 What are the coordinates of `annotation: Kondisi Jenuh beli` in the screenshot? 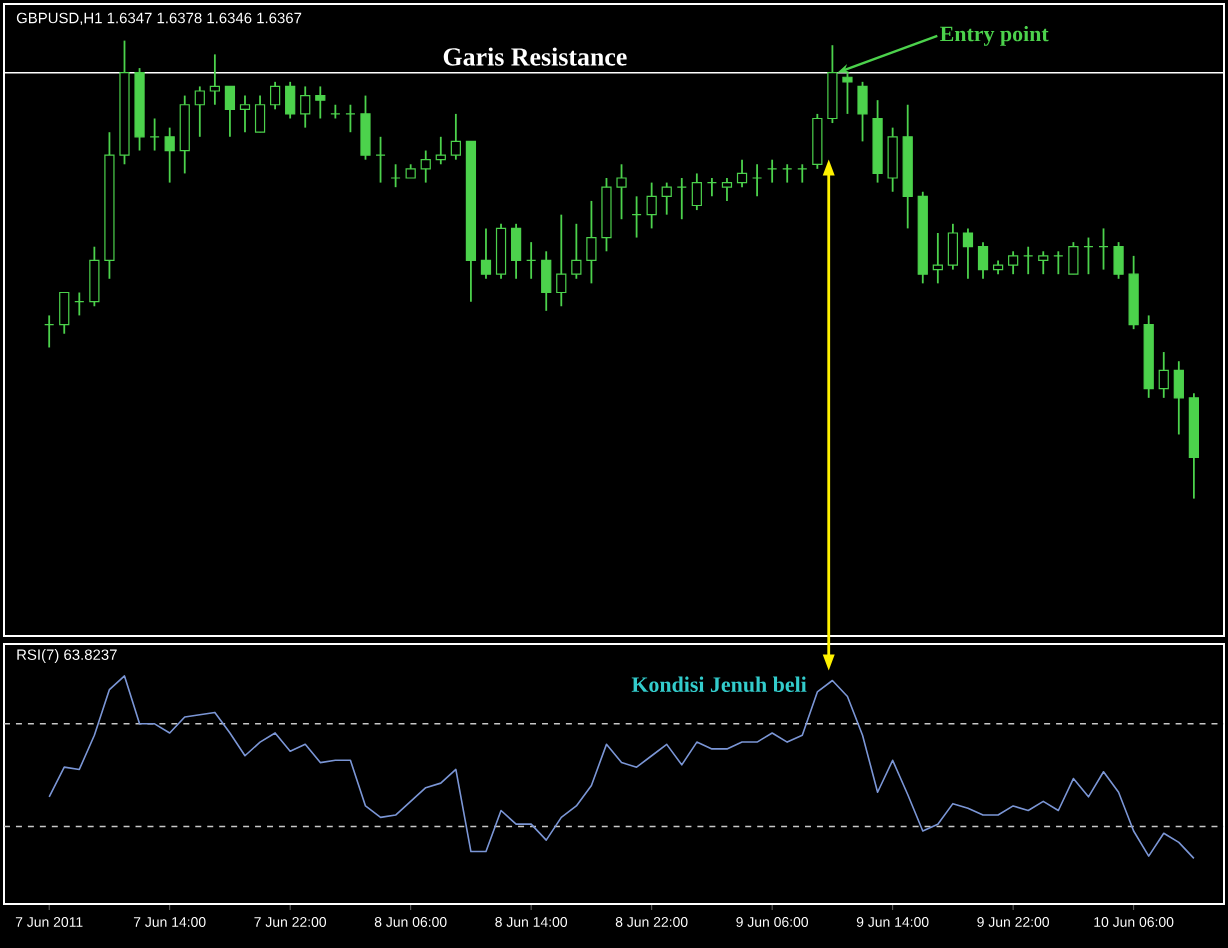 It's located at (719, 684).